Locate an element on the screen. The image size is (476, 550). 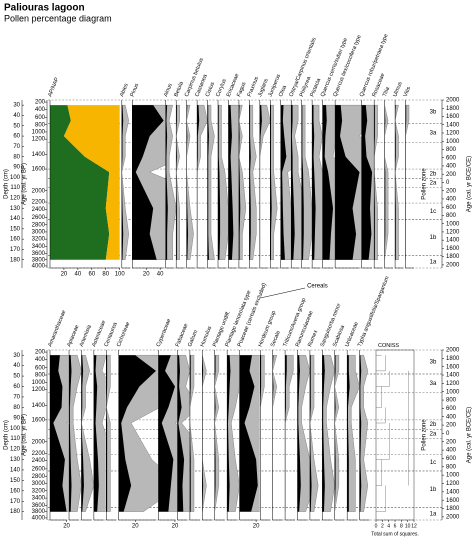
age-bp-tick-label: 2000 is located at coordinates (39, 442).